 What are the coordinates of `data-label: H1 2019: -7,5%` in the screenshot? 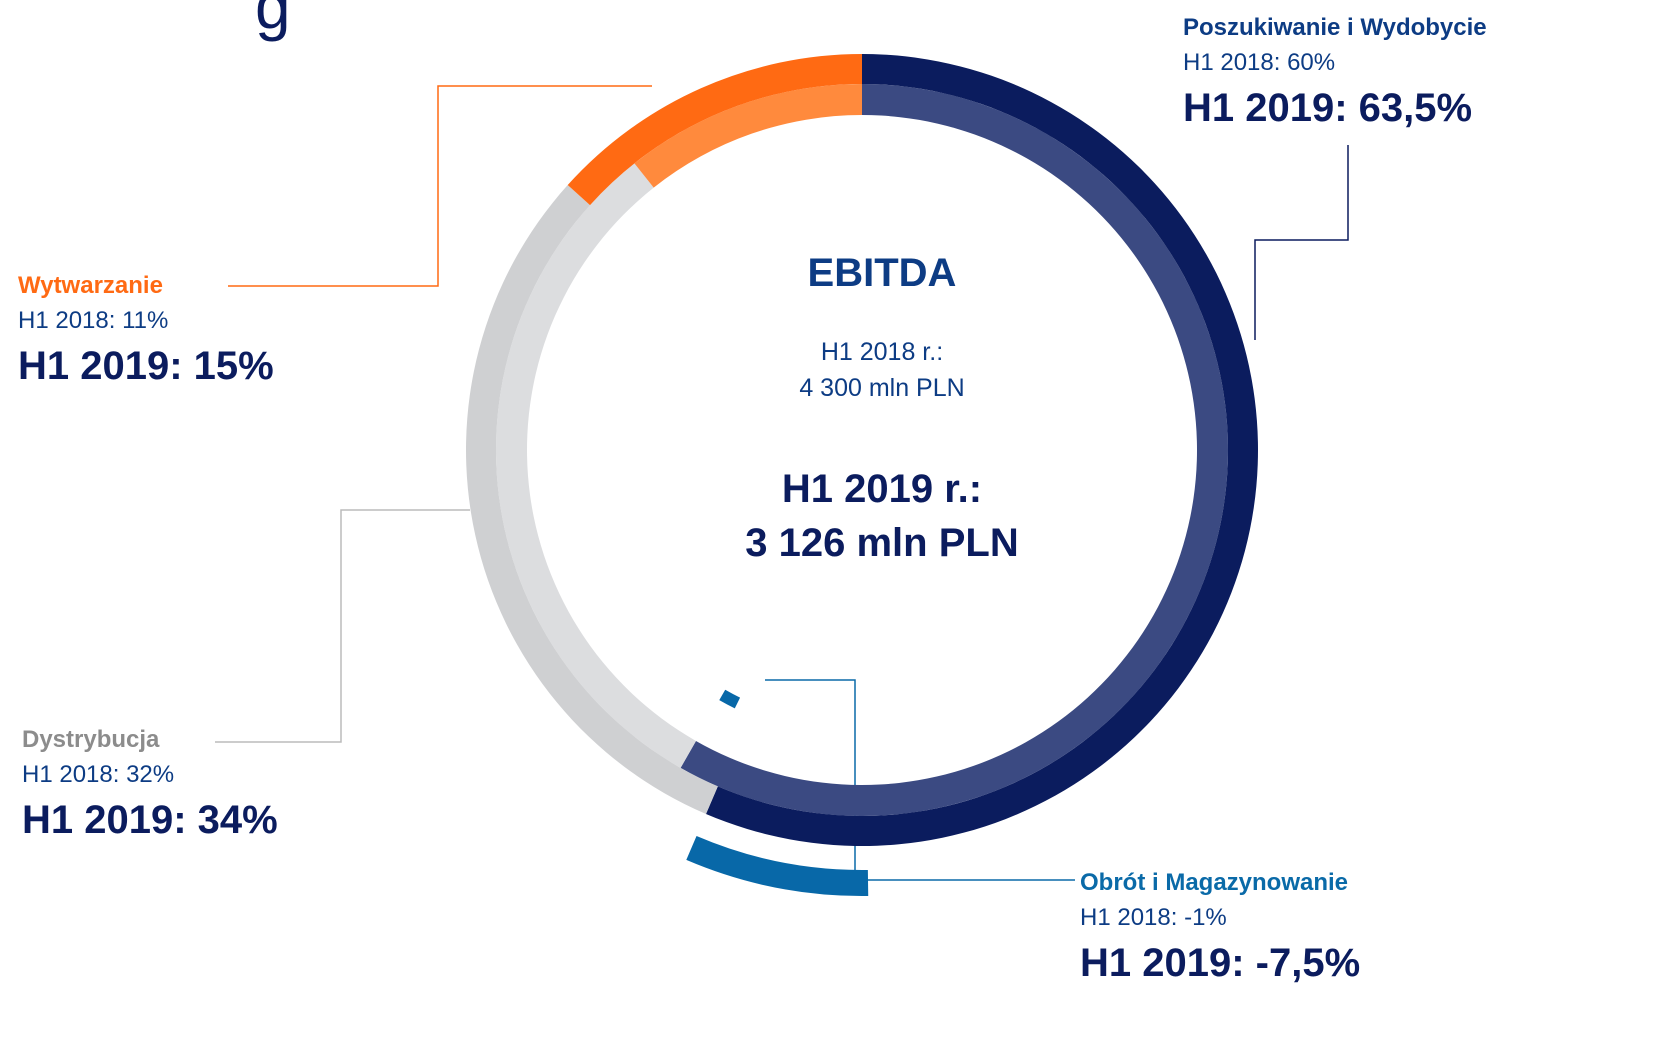 It's located at (1220, 963).